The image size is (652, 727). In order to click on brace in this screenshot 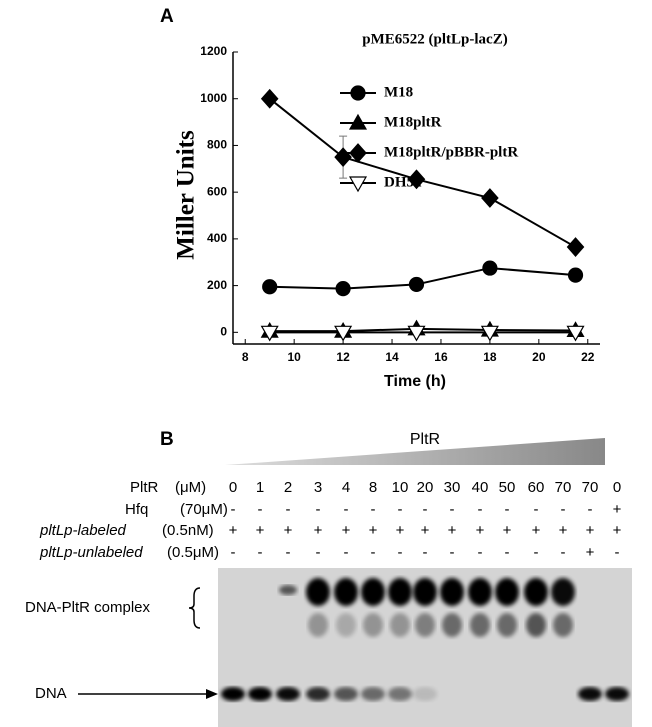, I will do `click(194, 608)`.